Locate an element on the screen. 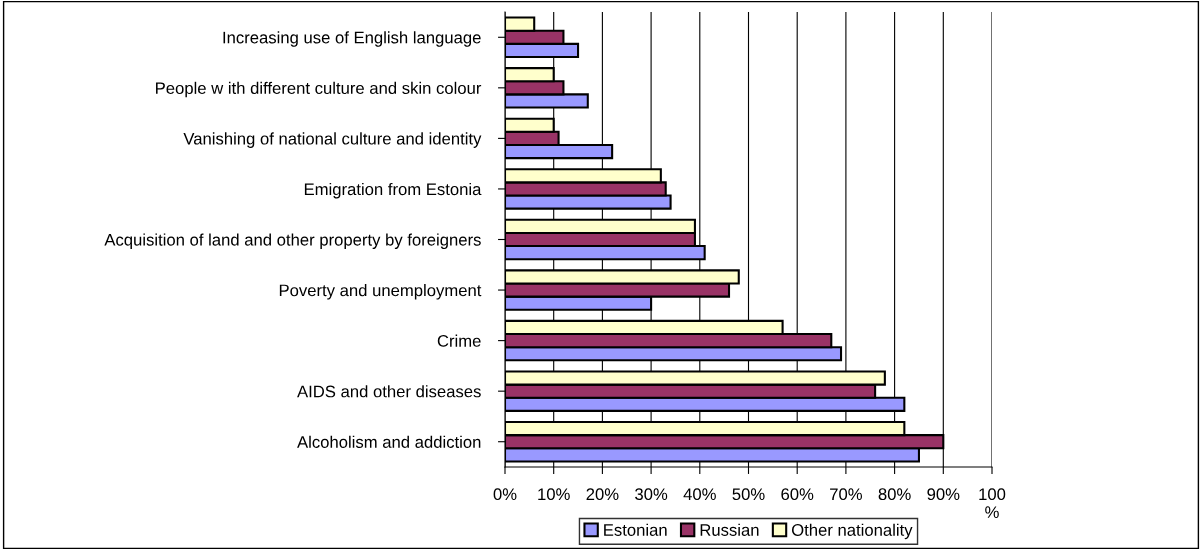 The image size is (1202, 550). y-tick-label: Crime is located at coordinates (459, 340).